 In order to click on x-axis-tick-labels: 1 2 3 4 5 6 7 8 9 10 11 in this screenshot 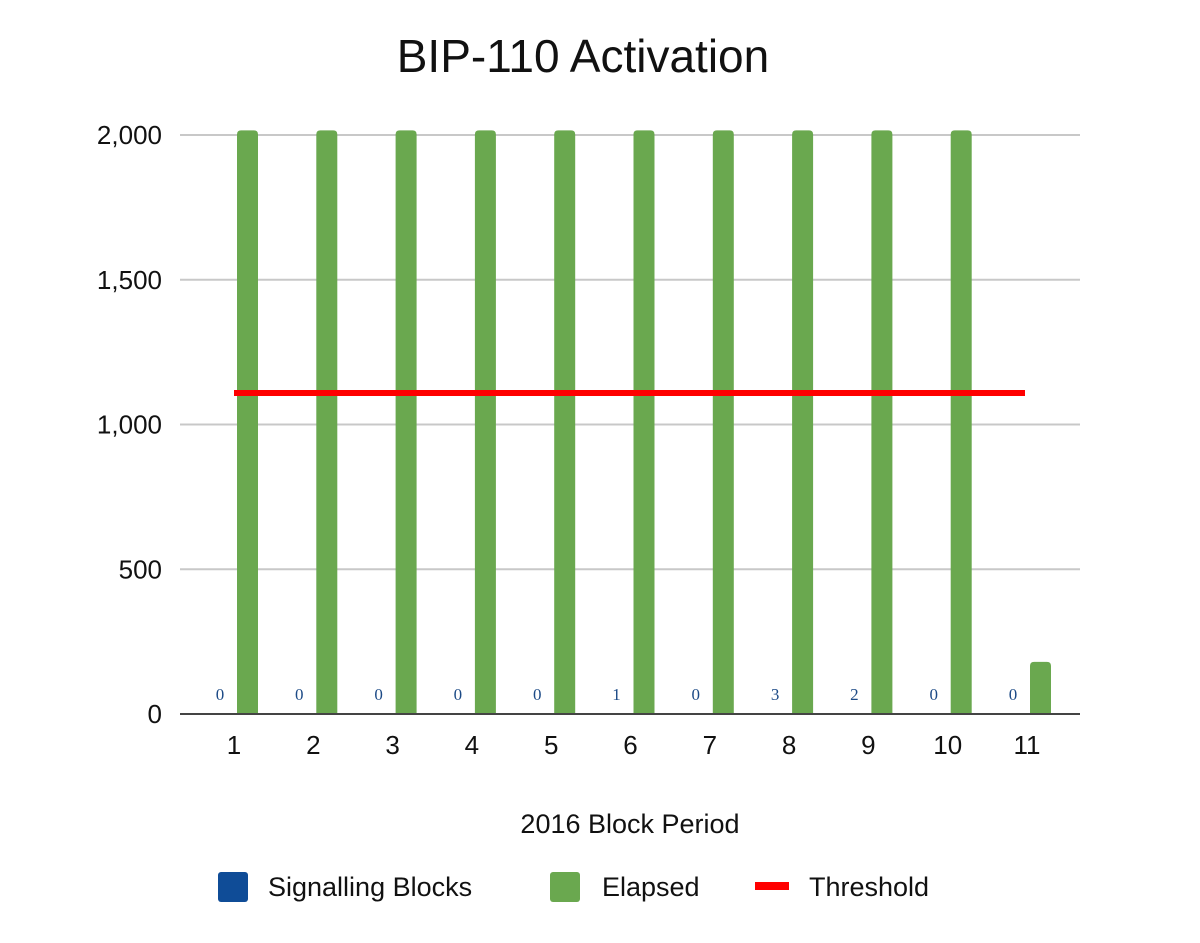, I will do `click(634, 745)`.